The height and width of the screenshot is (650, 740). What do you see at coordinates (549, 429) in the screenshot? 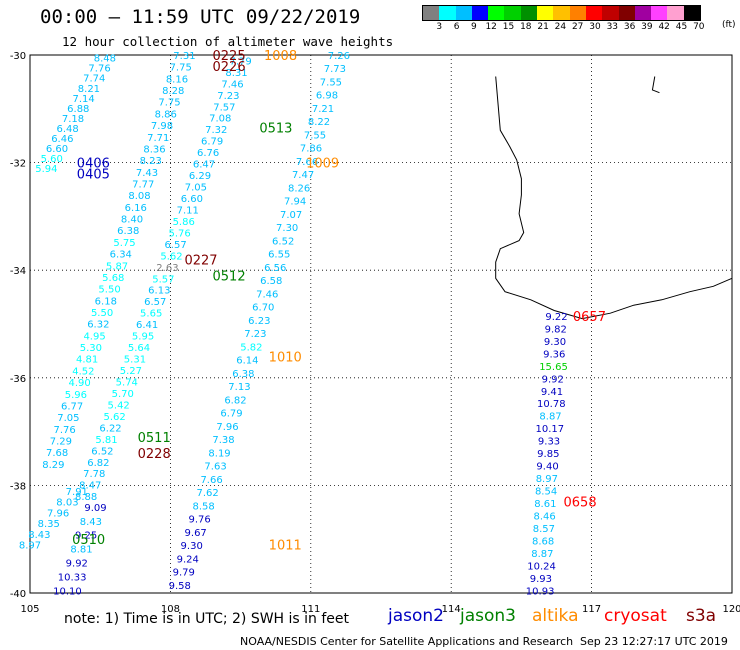
I see `wave-height-value: 10.17` at bounding box center [549, 429].